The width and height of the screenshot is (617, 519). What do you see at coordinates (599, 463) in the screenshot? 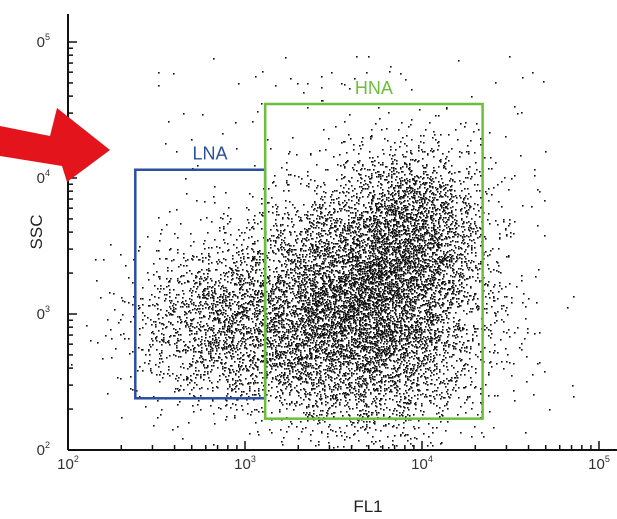
I see `x-tick-label: 10⁵` at bounding box center [599, 463].